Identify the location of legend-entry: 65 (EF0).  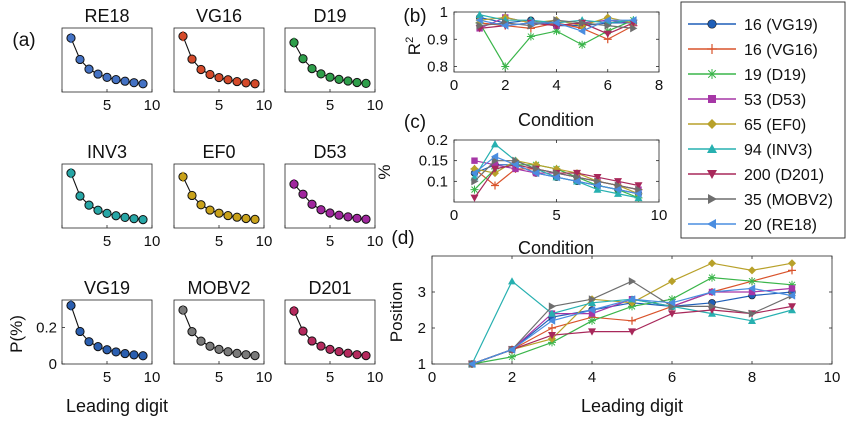
(747, 125).